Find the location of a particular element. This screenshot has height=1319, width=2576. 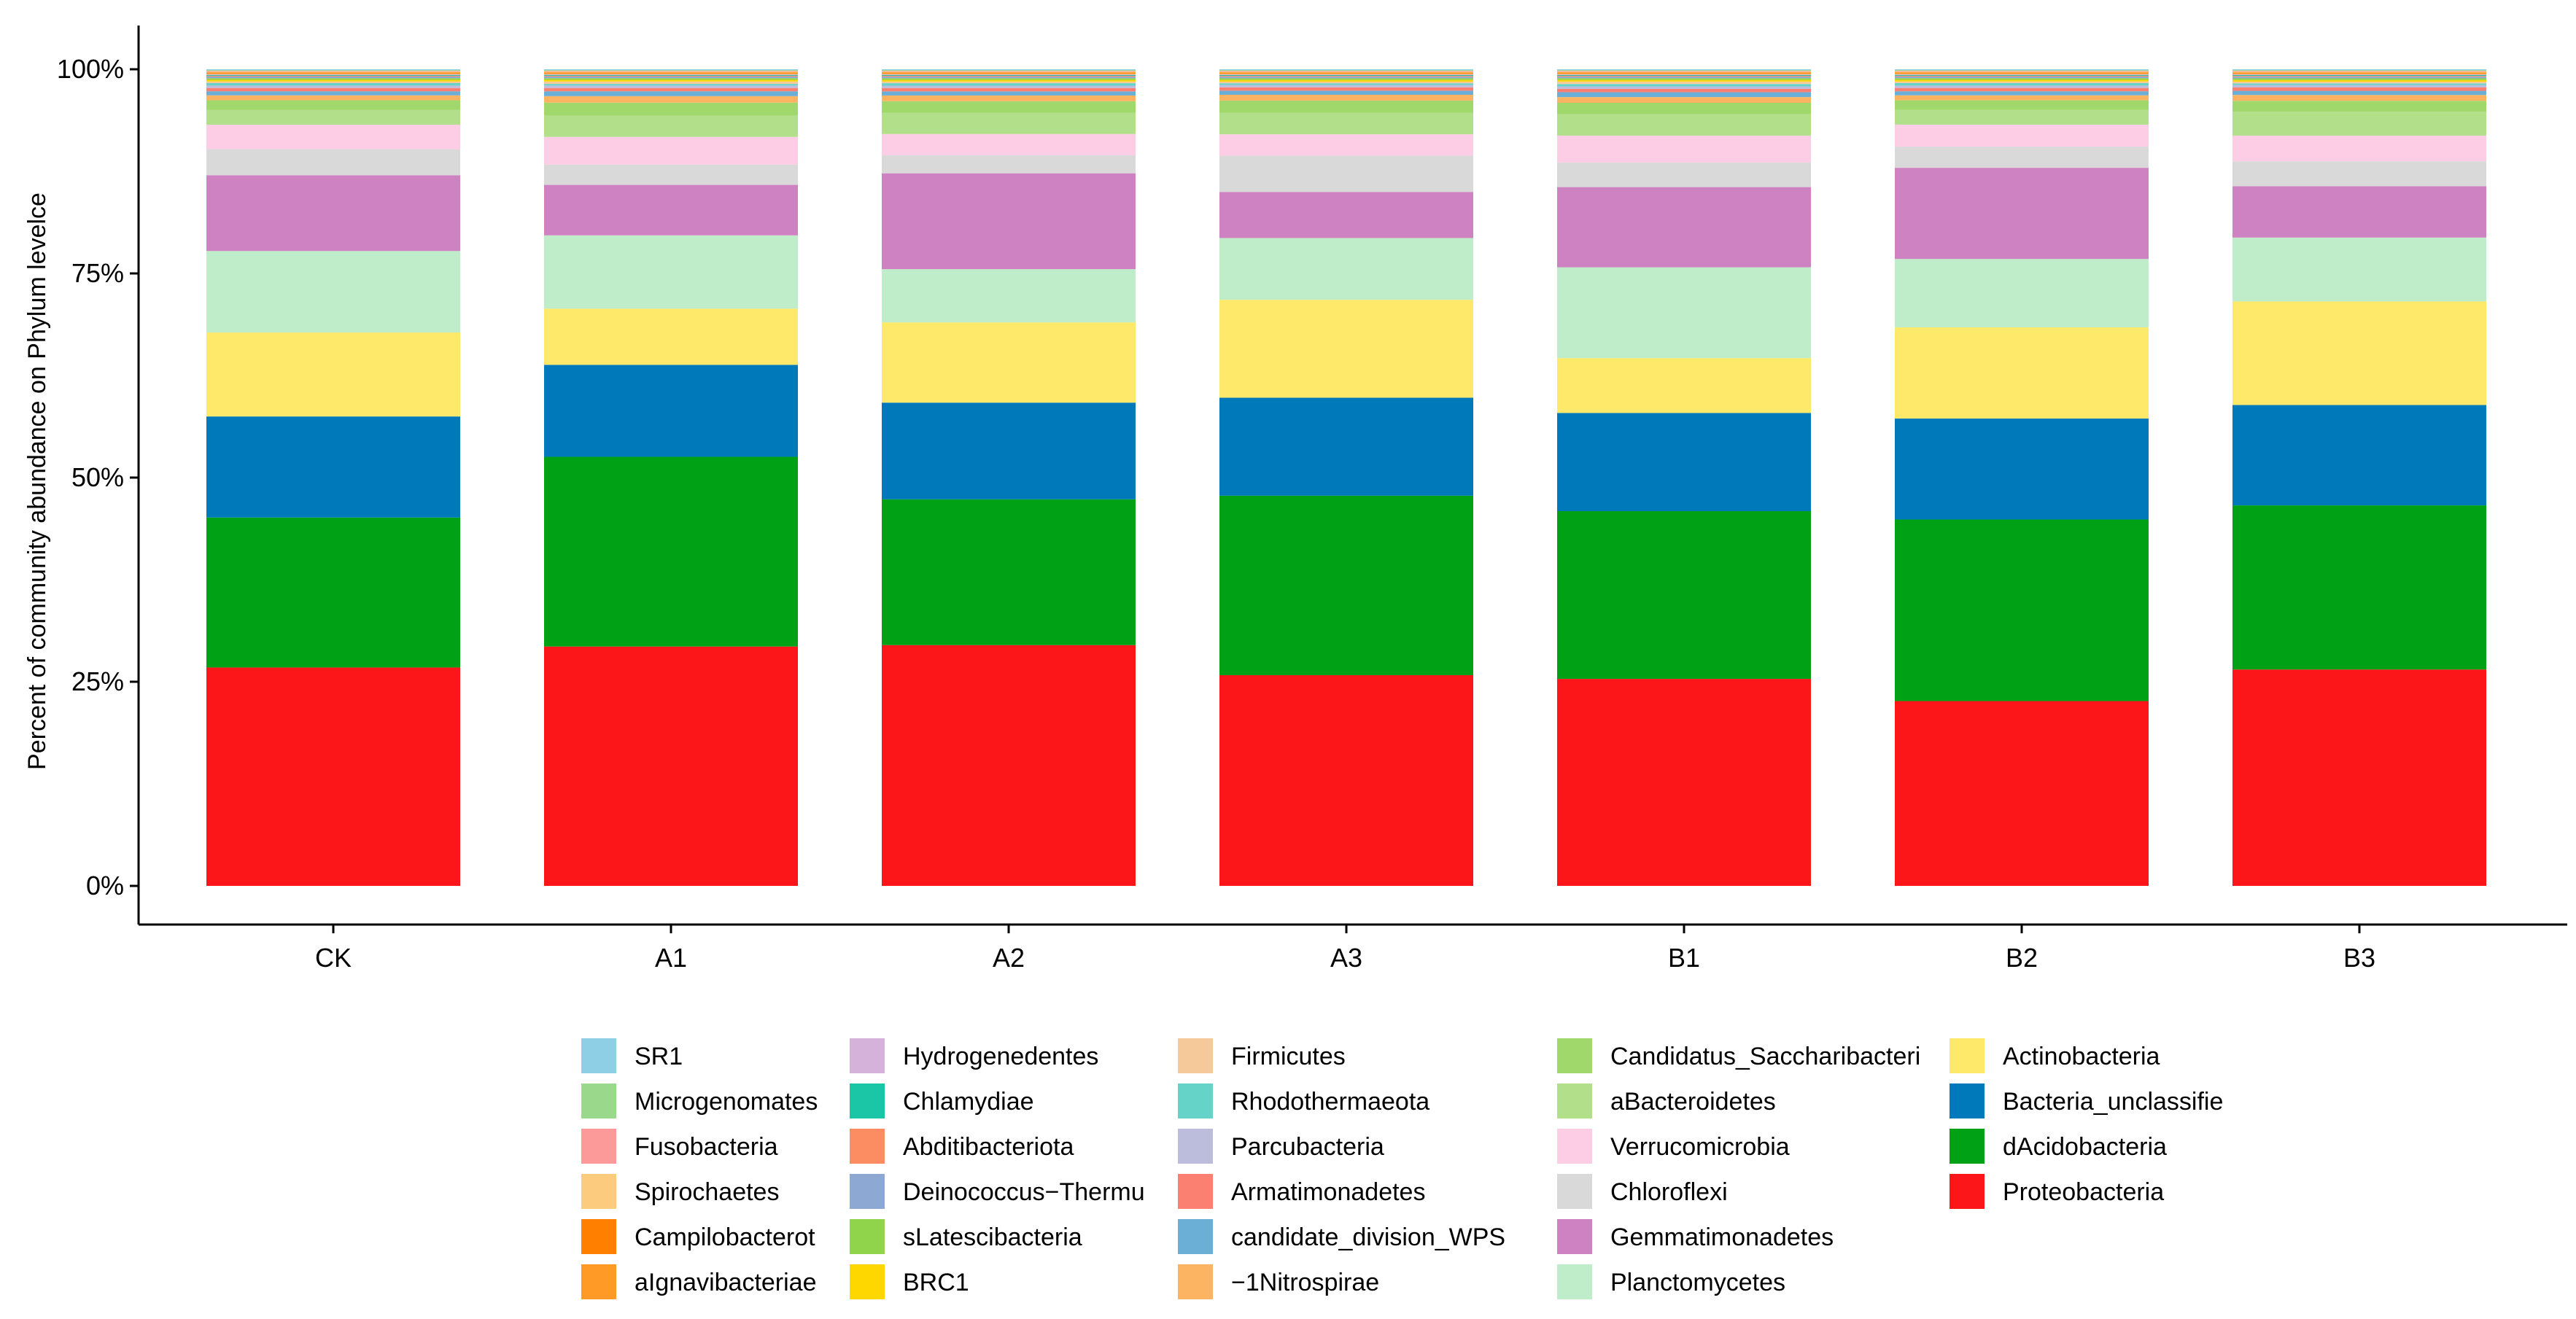

bar-segment-a1-armatimonadetes is located at coordinates (671, 89).